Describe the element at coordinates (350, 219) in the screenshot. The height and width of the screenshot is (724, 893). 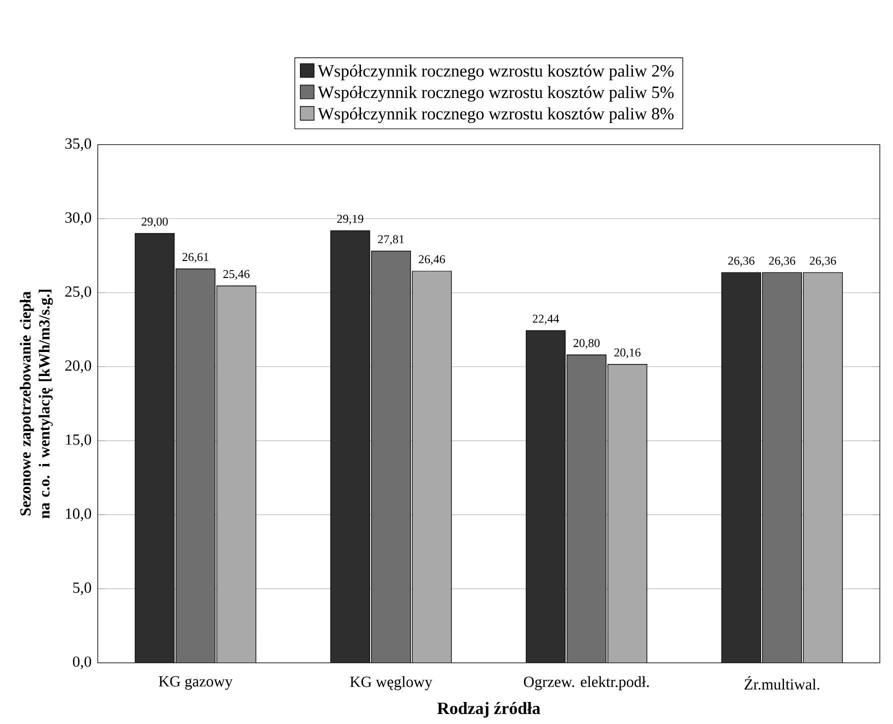
I see `data-label: 29,19` at that location.